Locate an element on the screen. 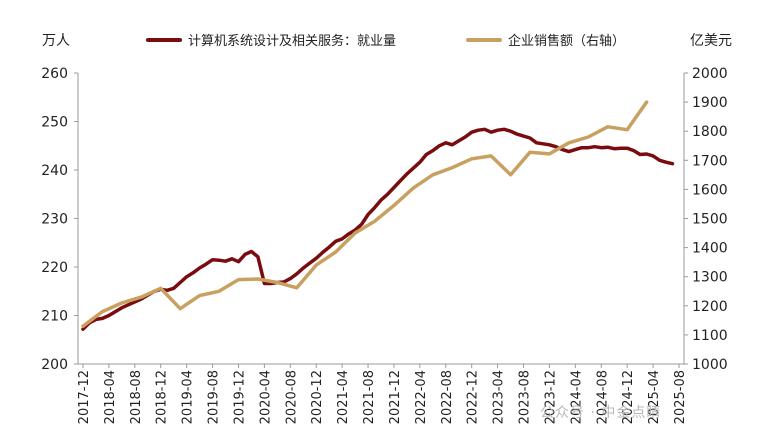 This screenshot has height=448, width=768. x-tick-label: 2020-12 is located at coordinates (317, 397).